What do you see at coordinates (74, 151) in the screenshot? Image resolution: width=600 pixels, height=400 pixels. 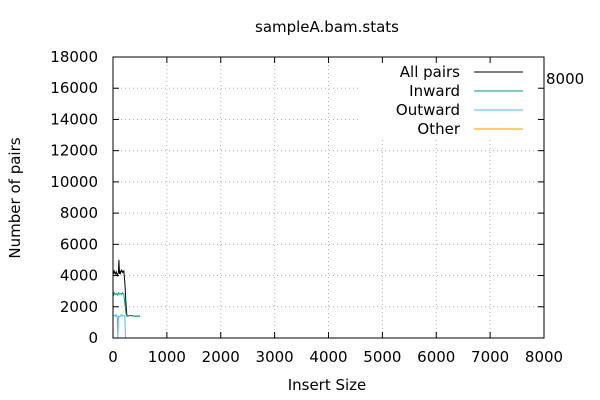 I see `y-tick-label: 12000` at bounding box center [74, 151].